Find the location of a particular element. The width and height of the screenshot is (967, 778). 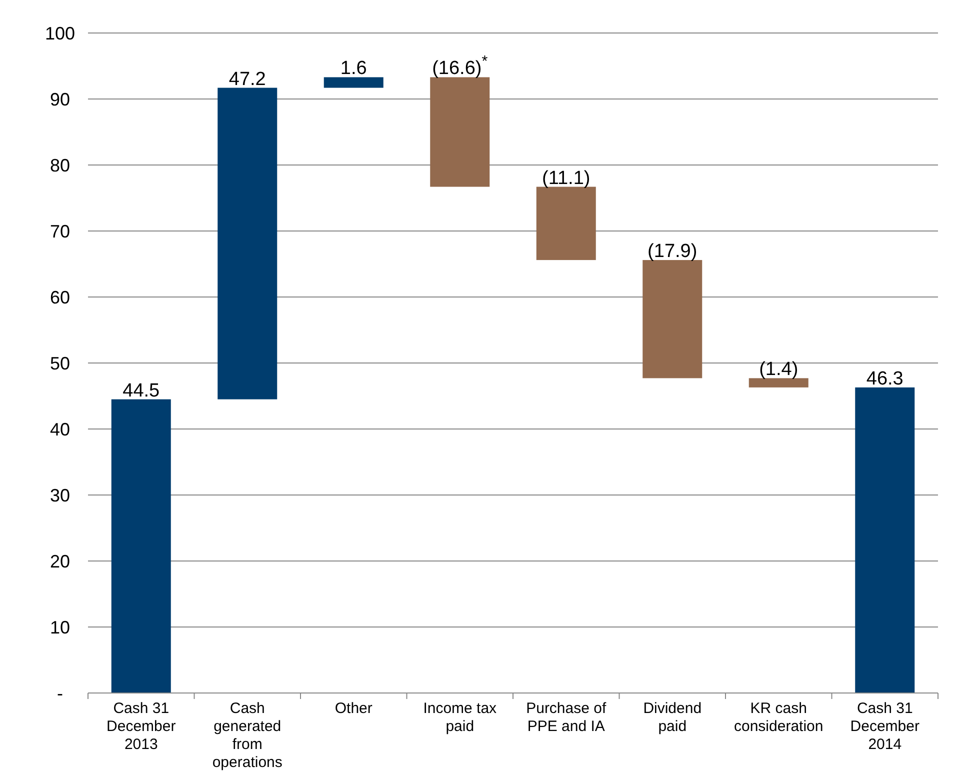

y-tick-label: - is located at coordinates (60, 693).